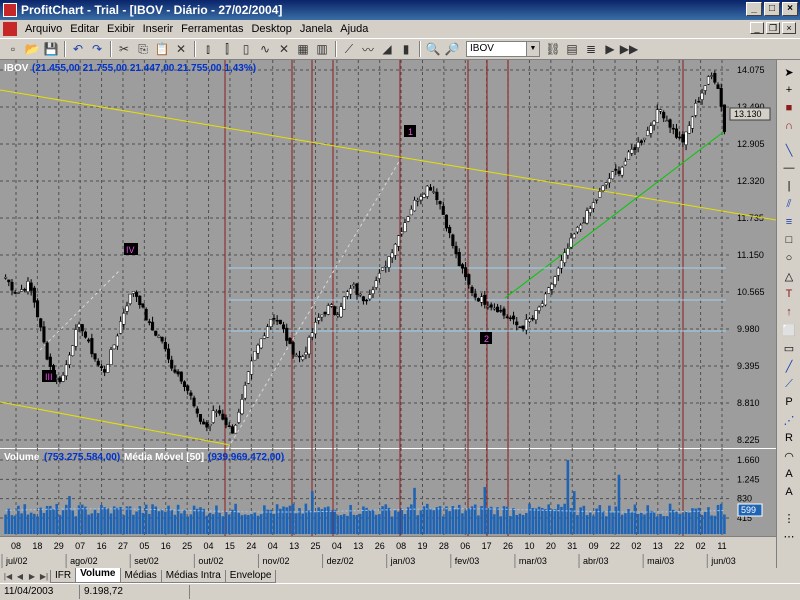 The width and height of the screenshot is (800, 600). I want to click on maximize-button: □, so click(772, 9).